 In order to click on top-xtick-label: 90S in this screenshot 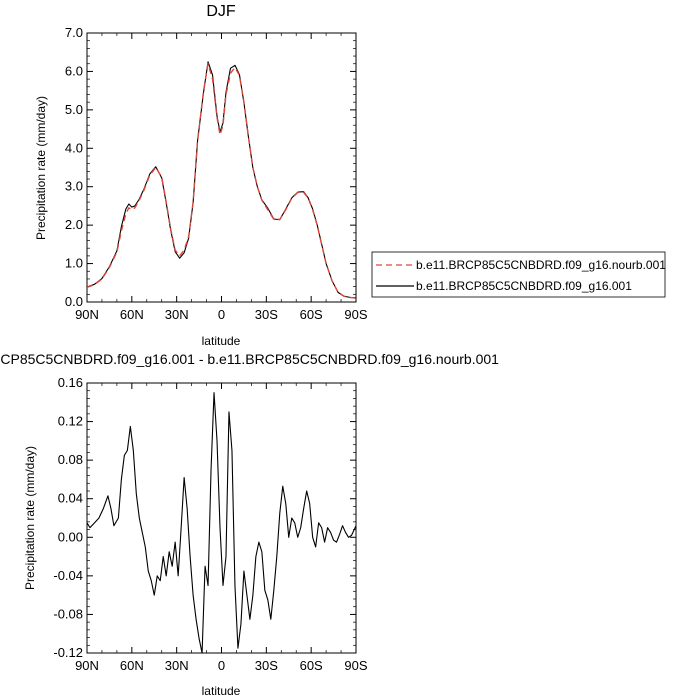, I will do `click(355, 314)`.